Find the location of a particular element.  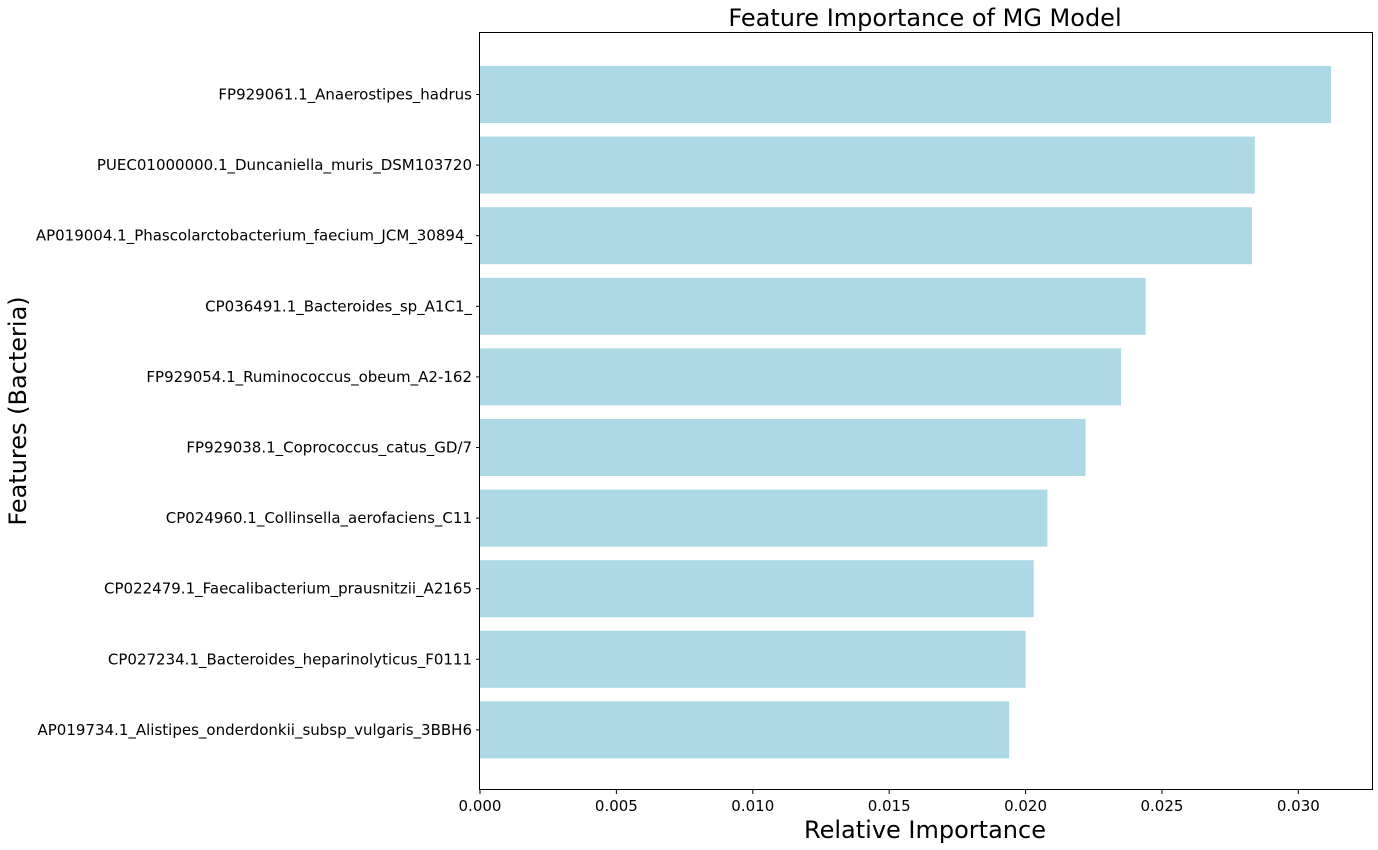

y-tick-label: FP929054.1_Ruminococcus_obeum_A2-162 is located at coordinates (309, 377).